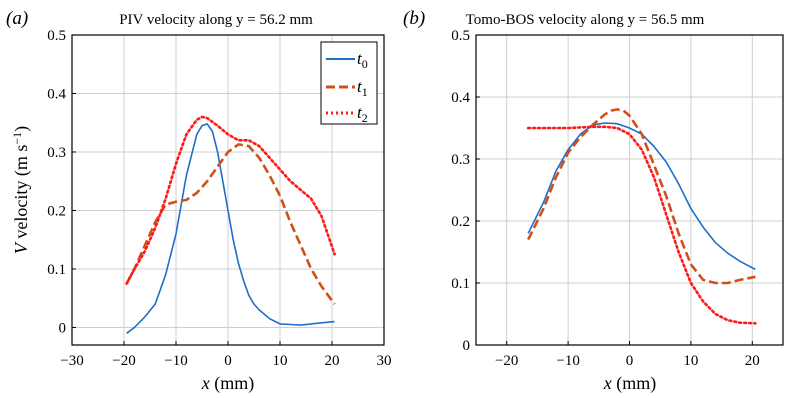  Describe the element at coordinates (414, 18) in the screenshot. I see `panel-b-label: (b)` at that location.